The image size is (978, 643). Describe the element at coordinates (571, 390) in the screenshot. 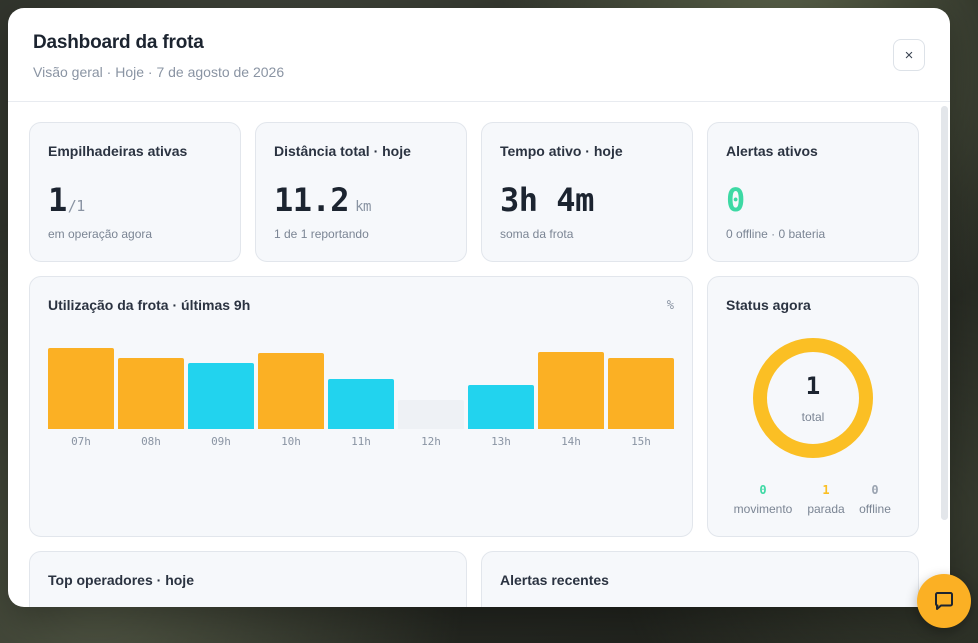

I see `bar-14h` at that location.